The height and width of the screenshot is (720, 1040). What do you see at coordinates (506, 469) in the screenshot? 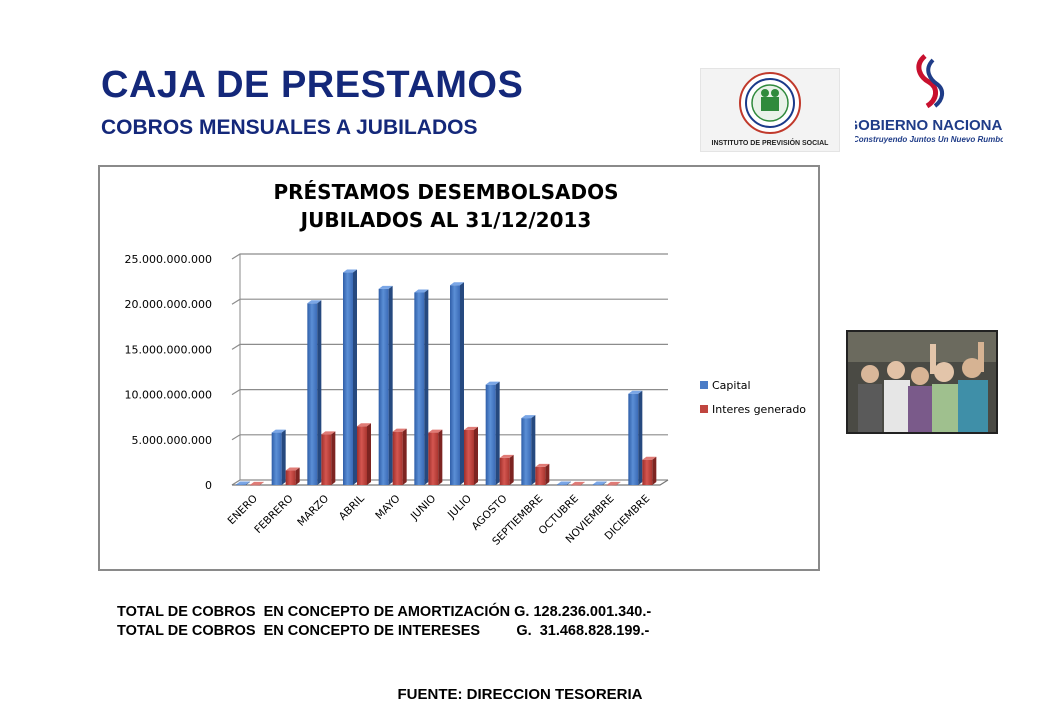
I see `bar-interes-agosto` at bounding box center [506, 469].